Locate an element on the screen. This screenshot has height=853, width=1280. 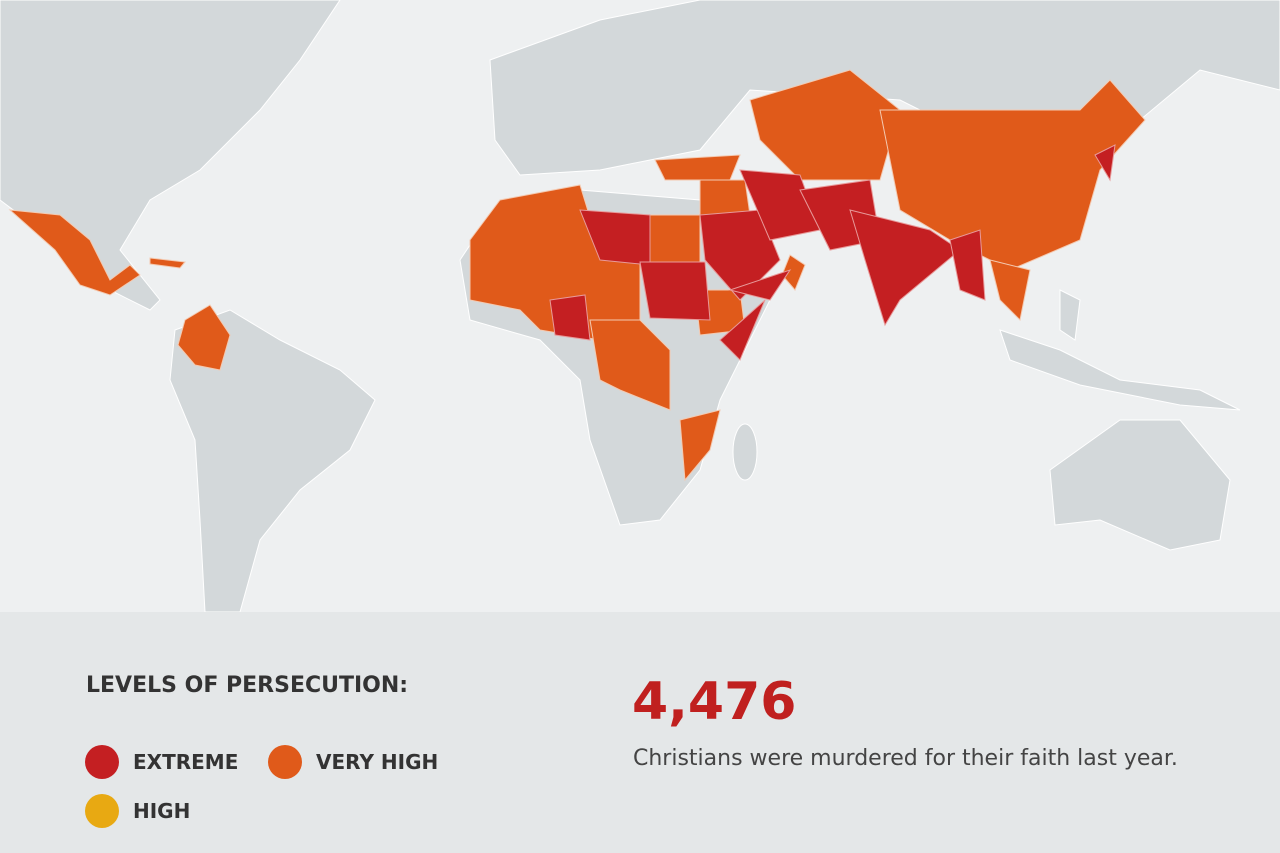
legend-label: HIGH is located at coordinates (162, 811).